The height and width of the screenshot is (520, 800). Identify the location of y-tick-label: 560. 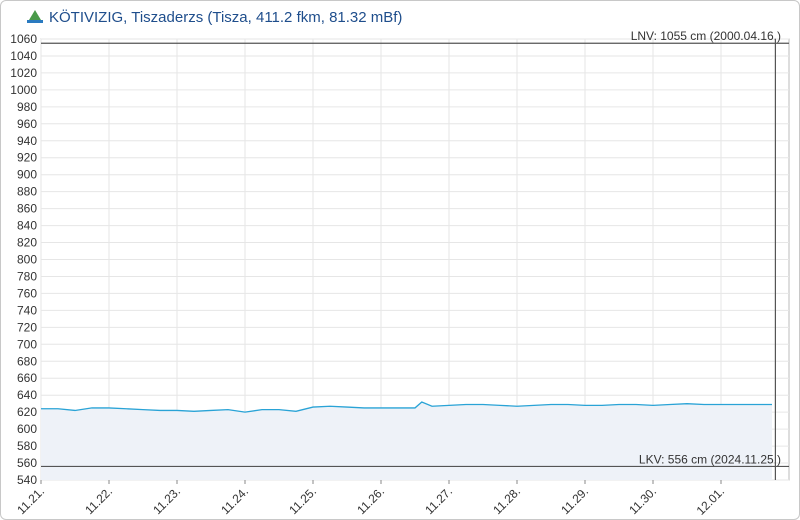
(27, 463).